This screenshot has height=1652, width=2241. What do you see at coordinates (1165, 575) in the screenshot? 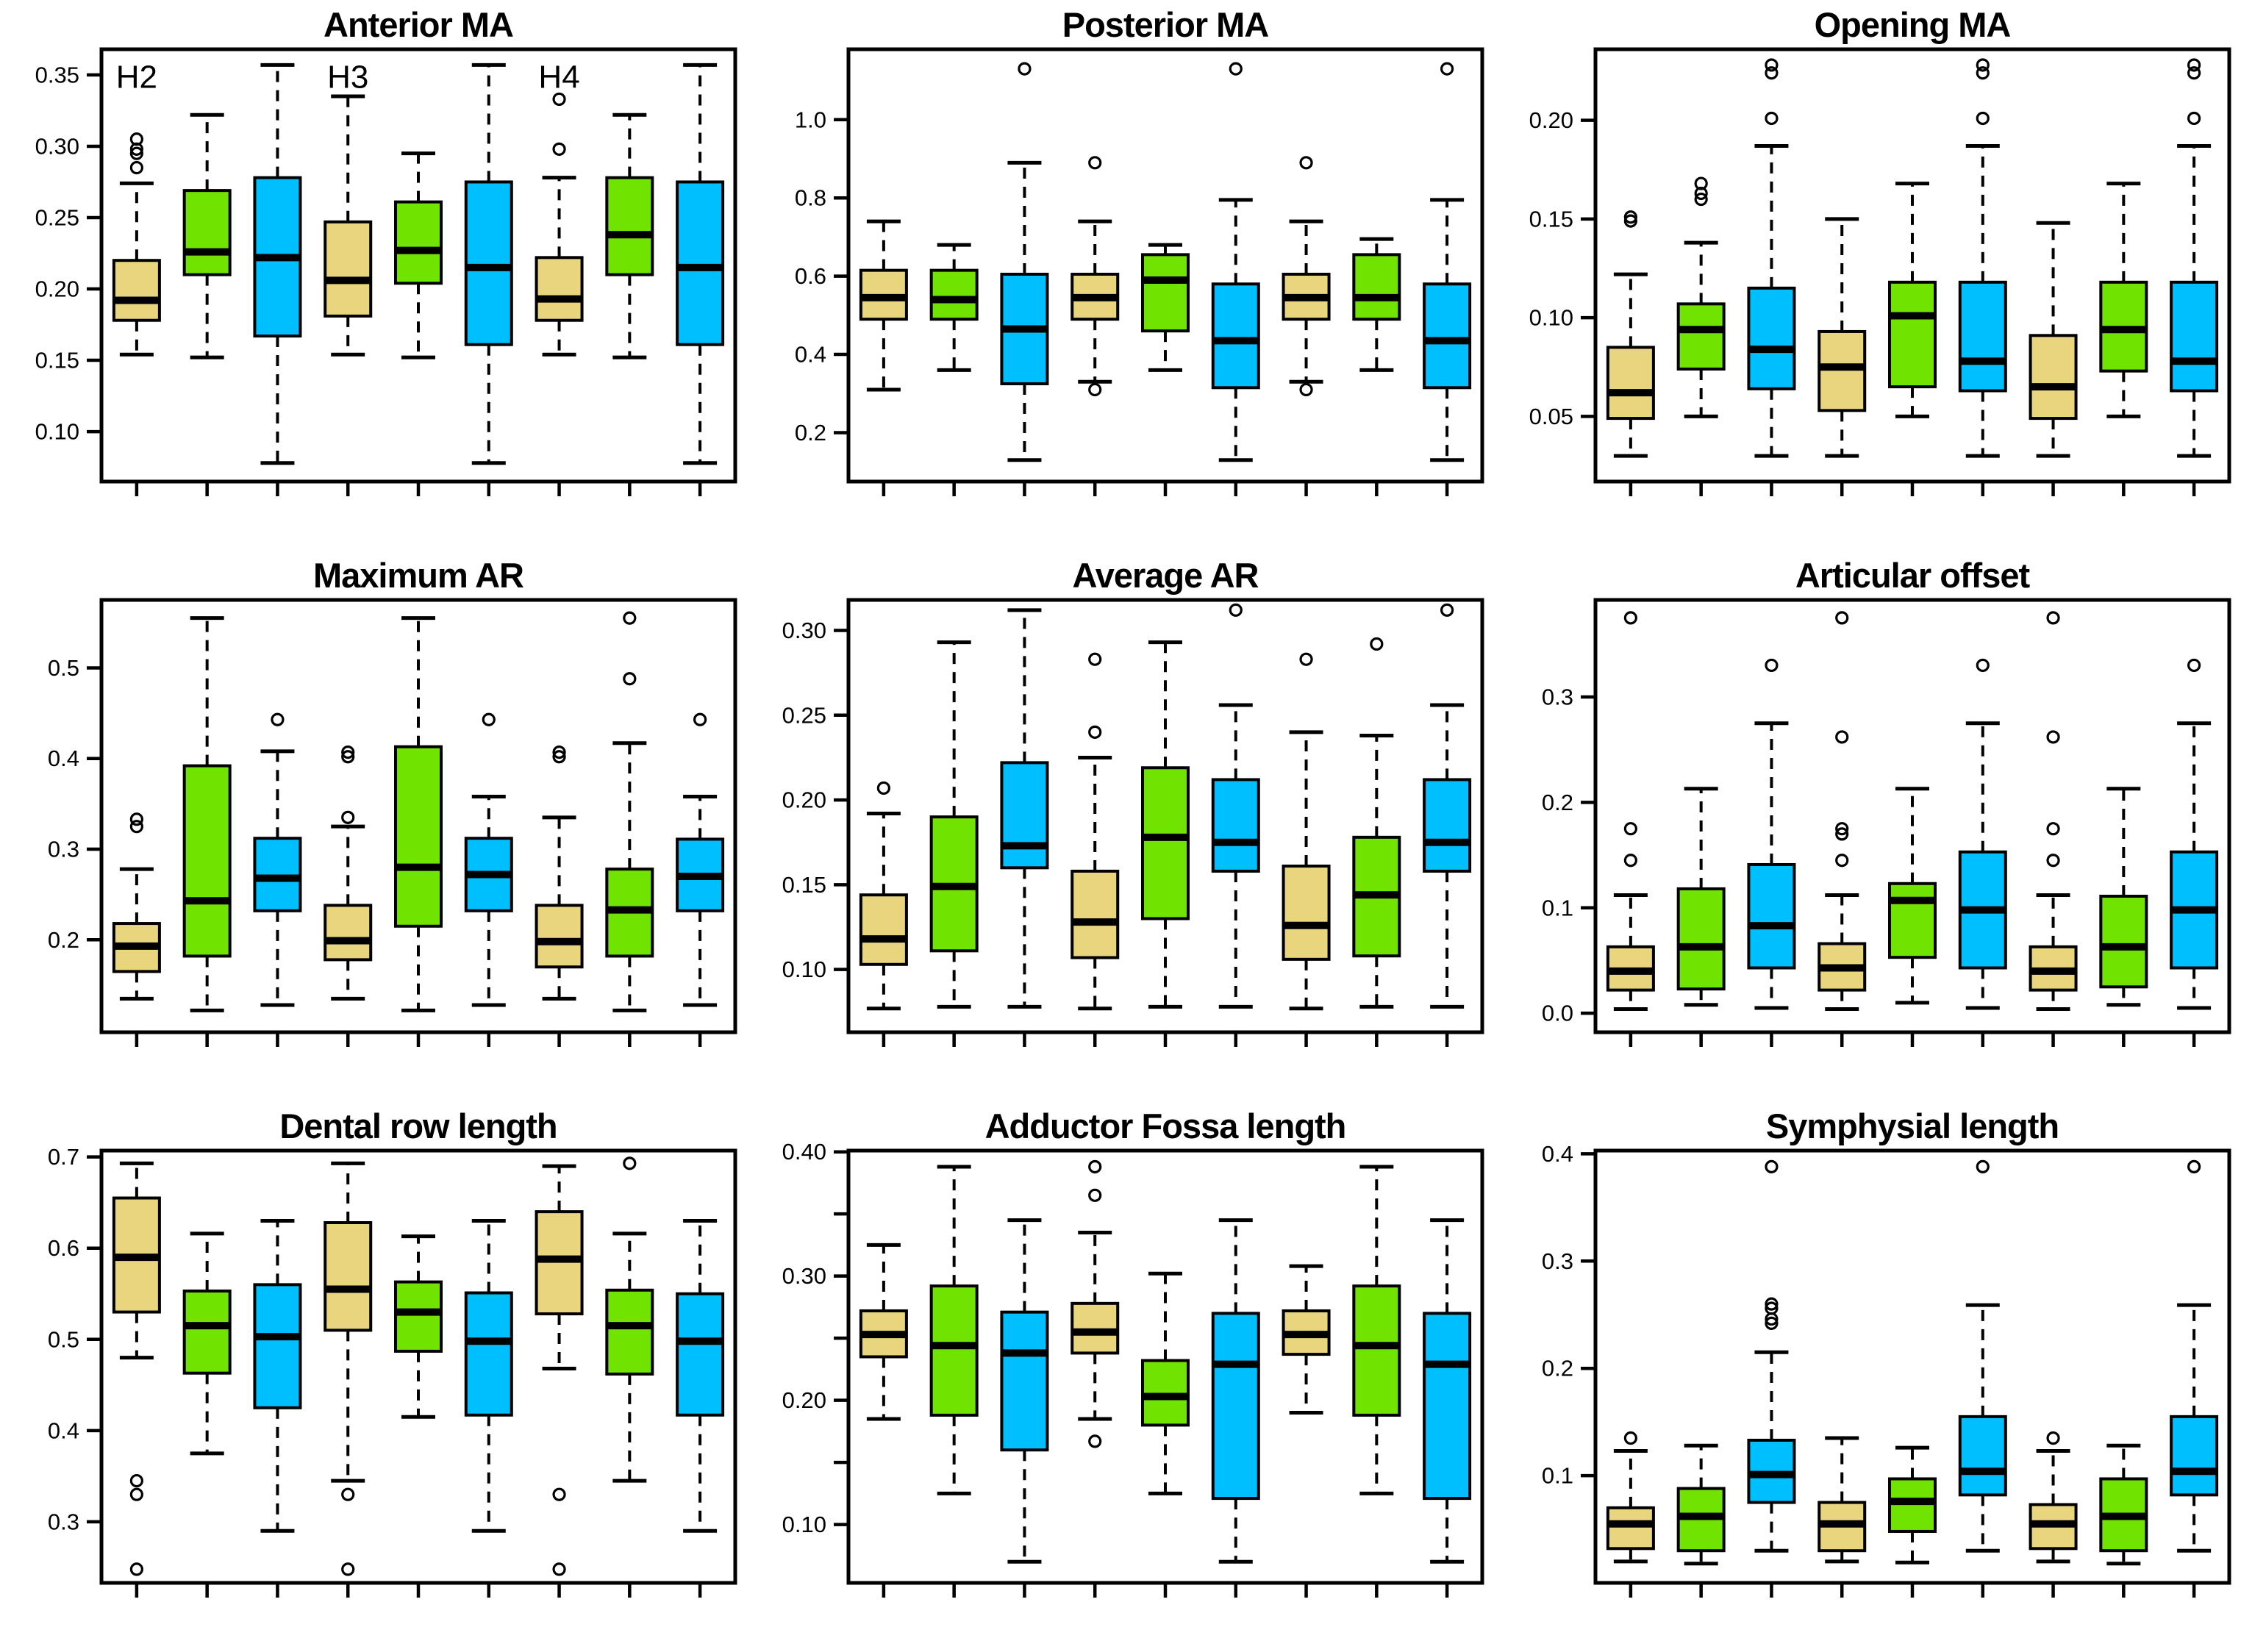
I see `panel-title: Average AR` at bounding box center [1165, 575].